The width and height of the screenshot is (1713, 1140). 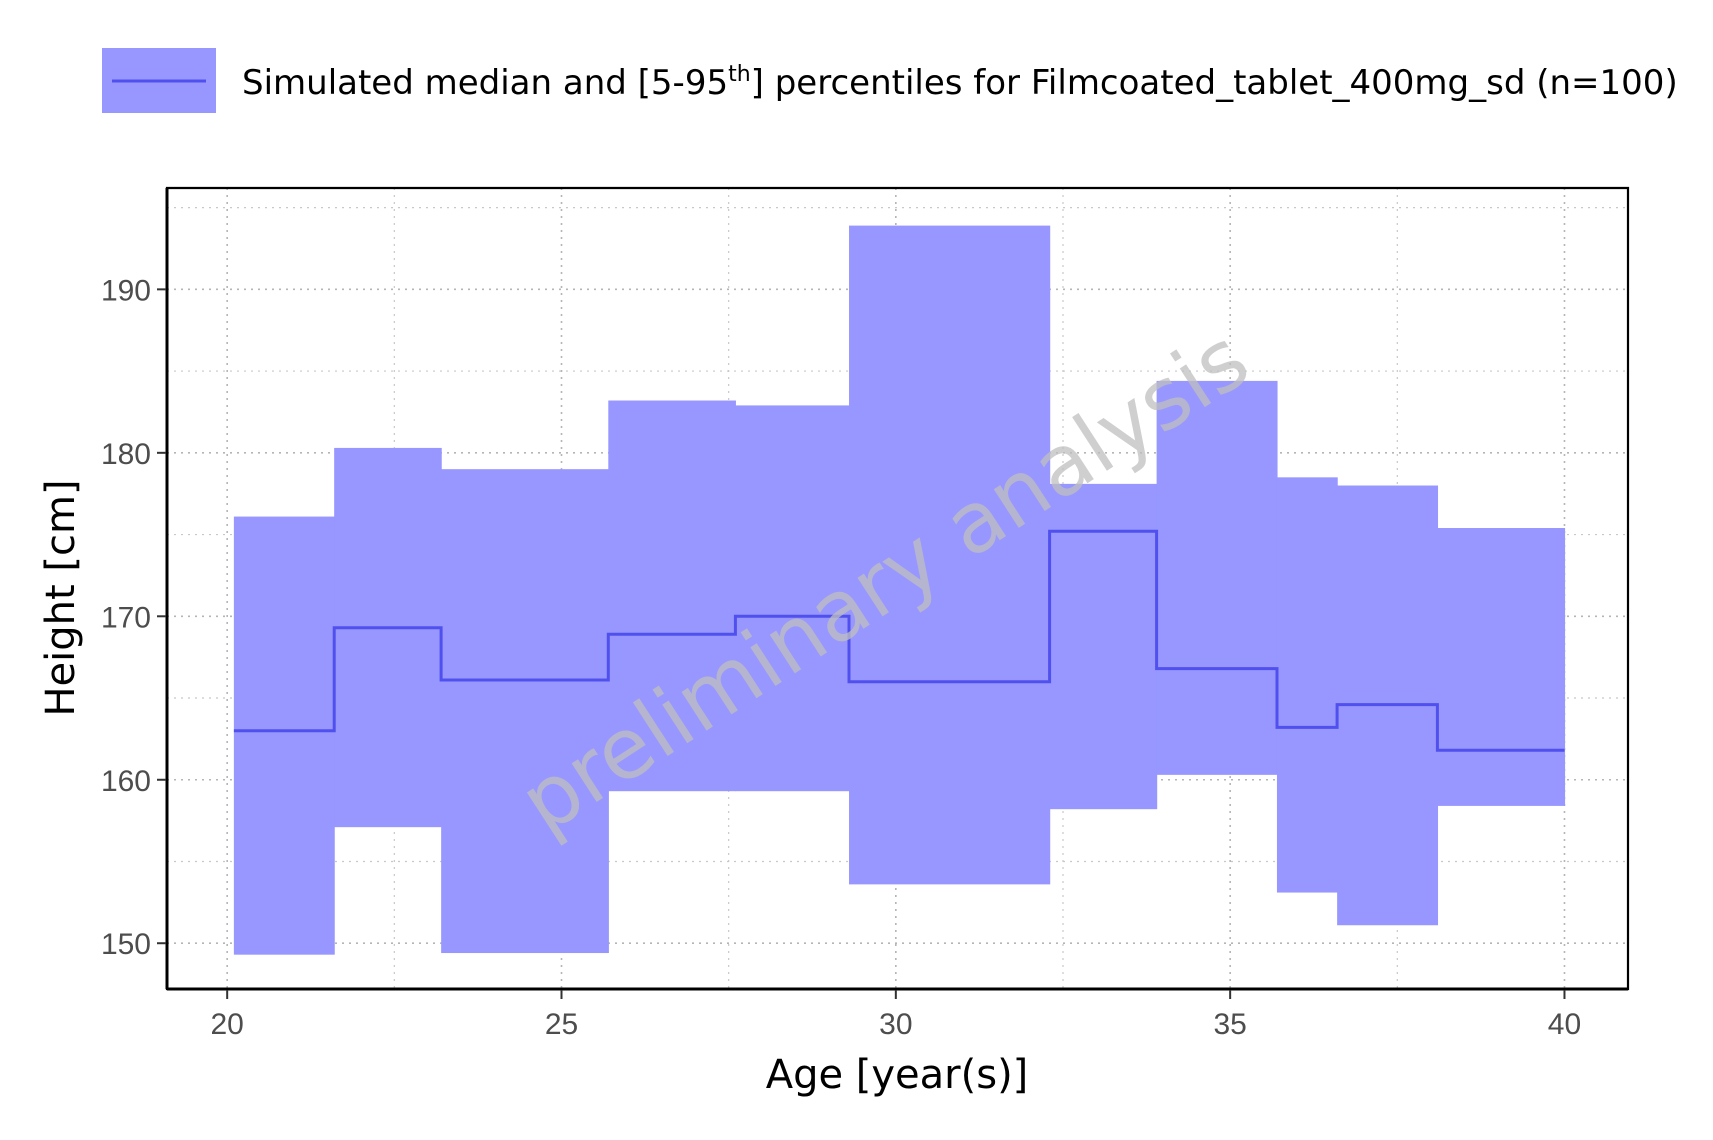 What do you see at coordinates (895, 1024) in the screenshot?
I see `x-tick-label: 30` at bounding box center [895, 1024].